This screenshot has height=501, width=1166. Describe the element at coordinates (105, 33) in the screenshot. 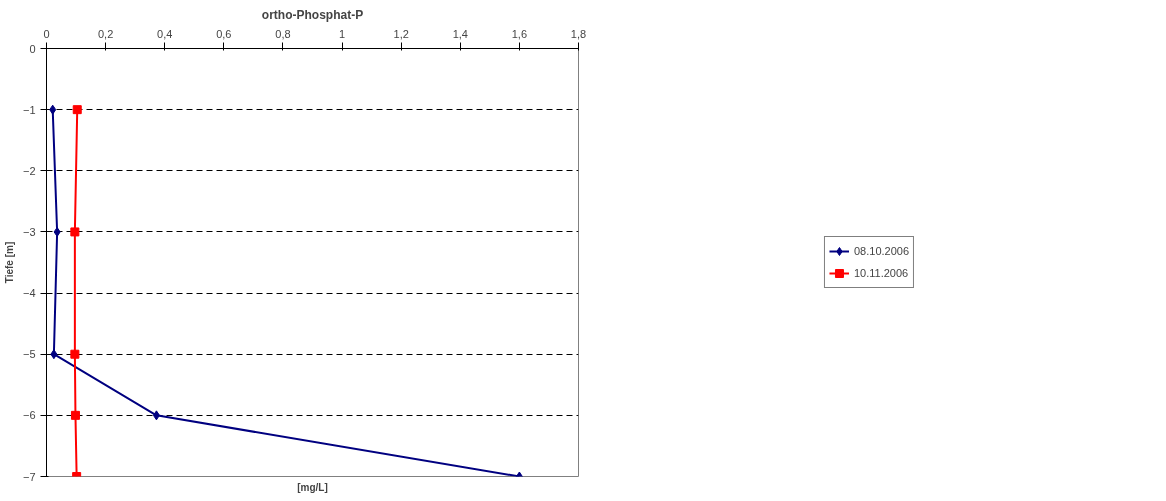

I see `x-tick-label: 0,2` at that location.